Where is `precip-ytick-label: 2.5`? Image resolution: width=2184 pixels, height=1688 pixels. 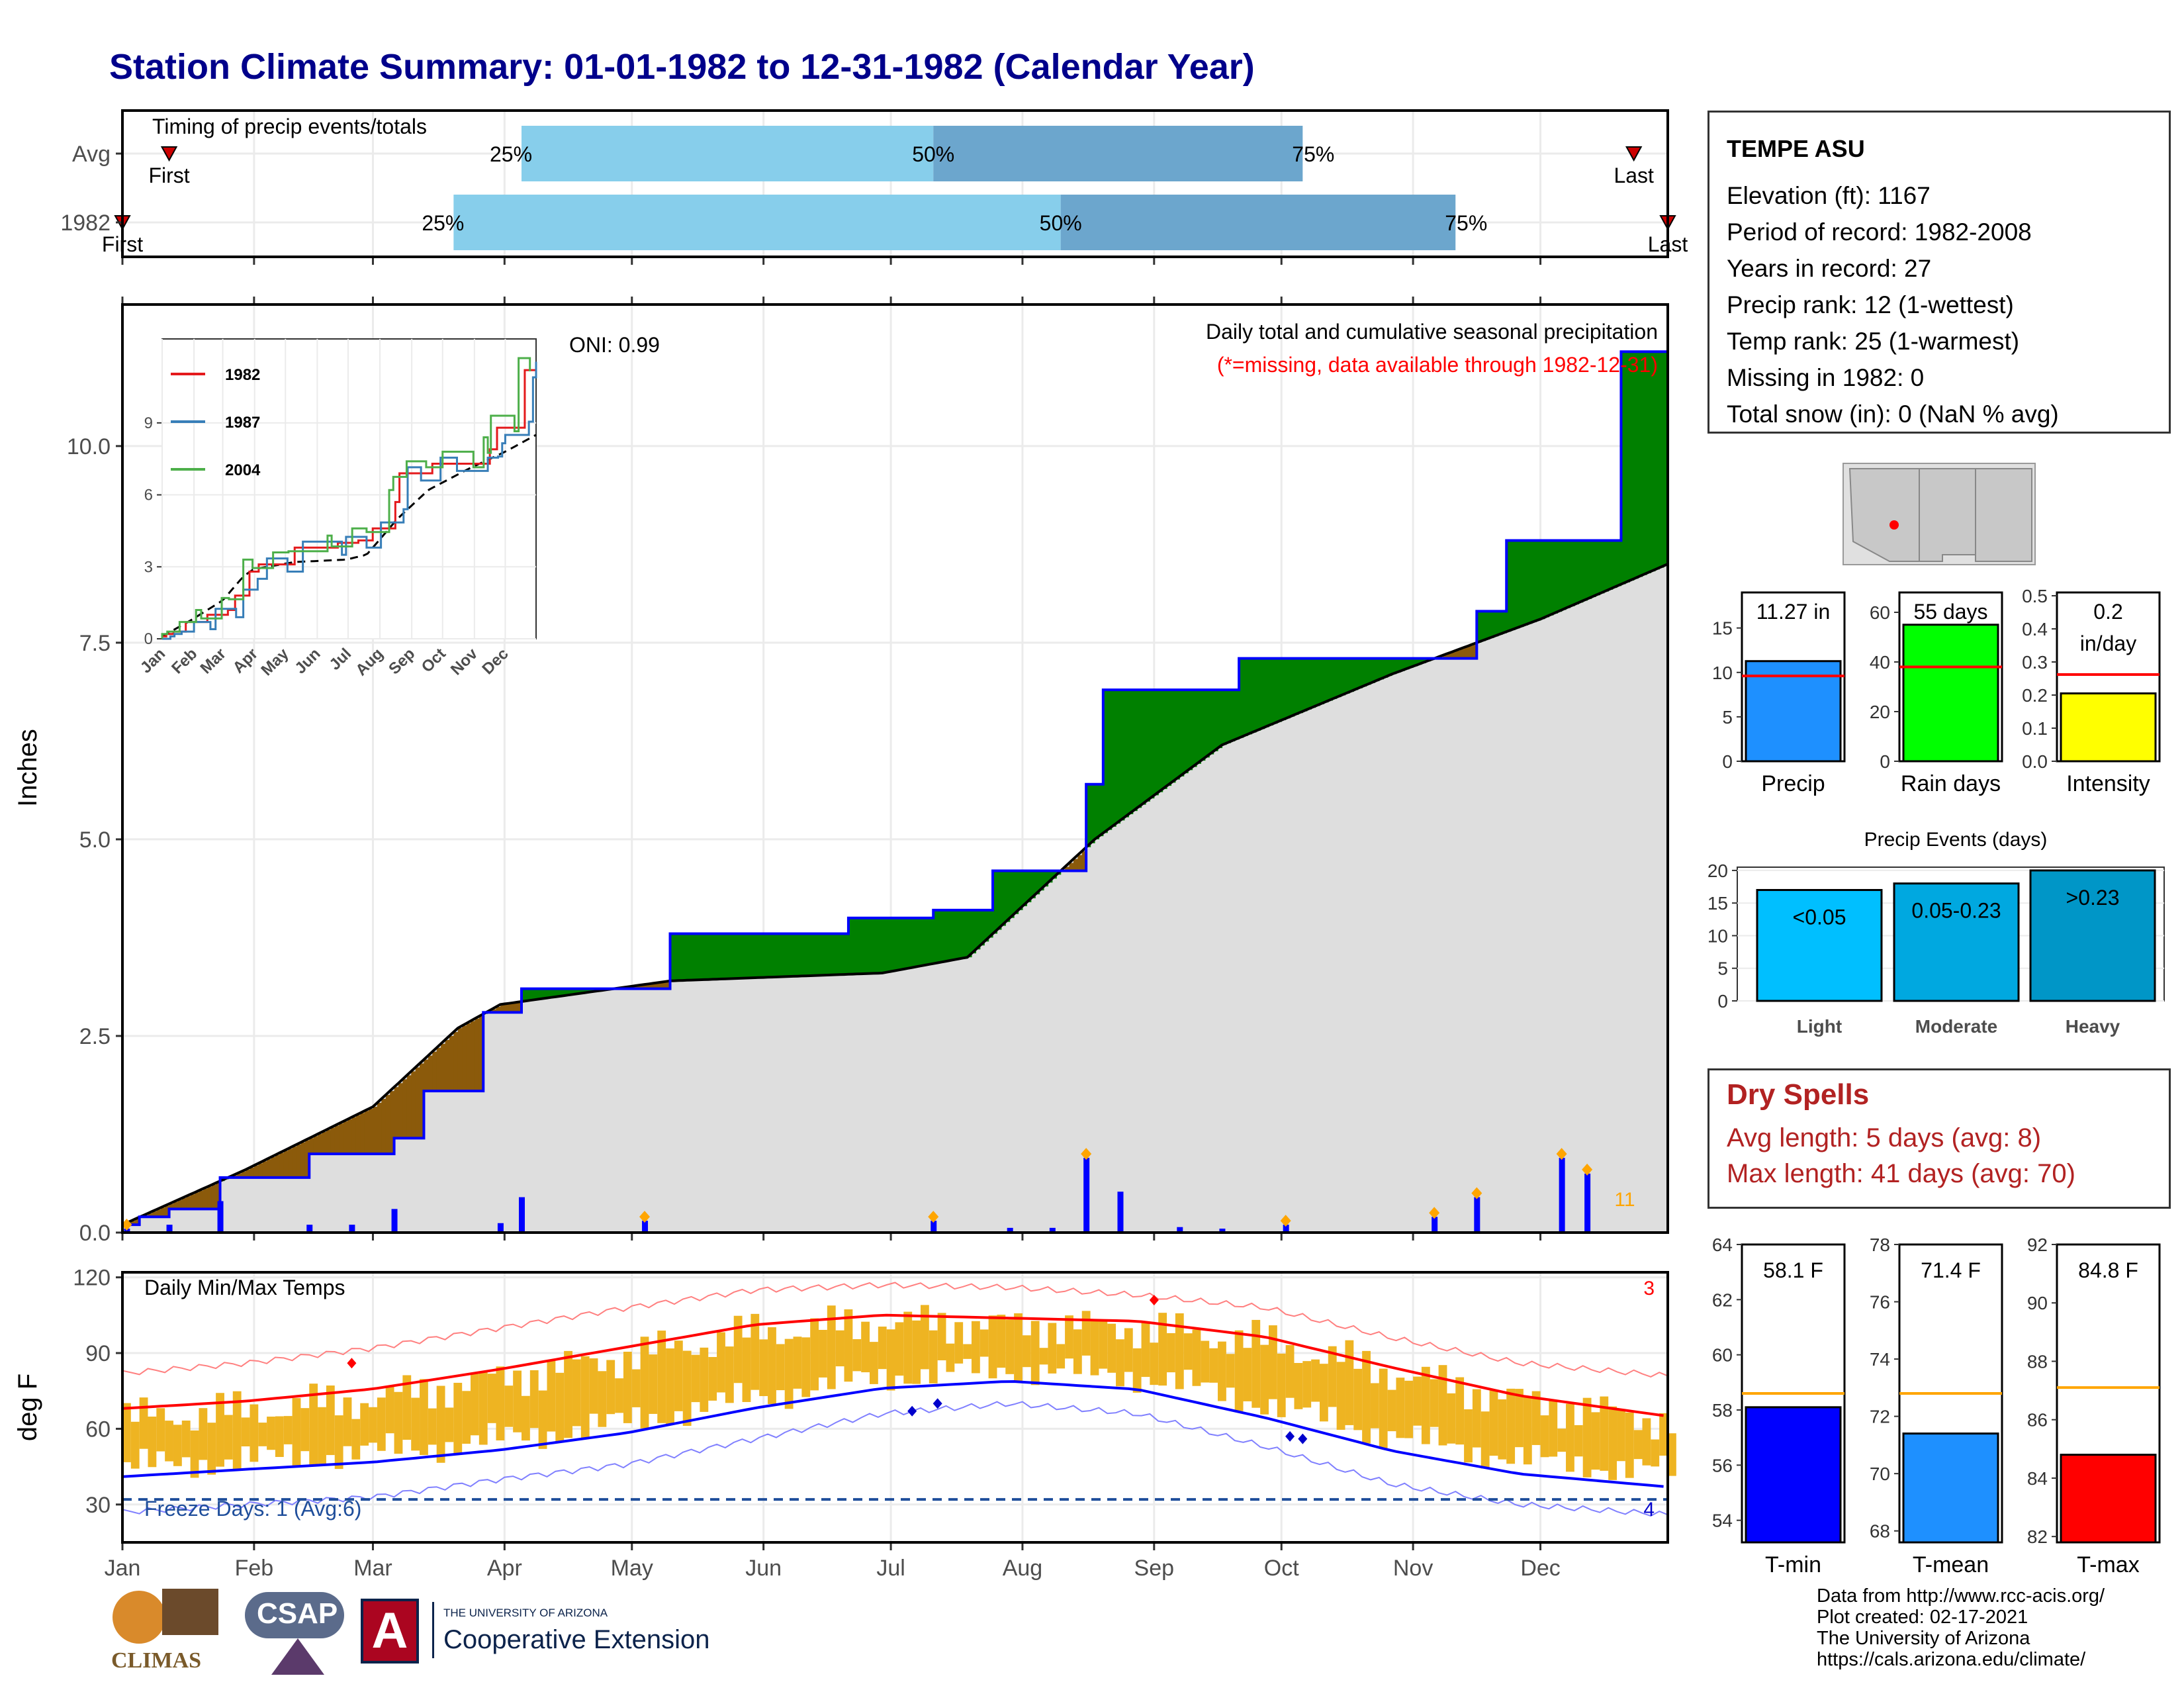
precip-ytick-label: 2.5 is located at coordinates (95, 1036).